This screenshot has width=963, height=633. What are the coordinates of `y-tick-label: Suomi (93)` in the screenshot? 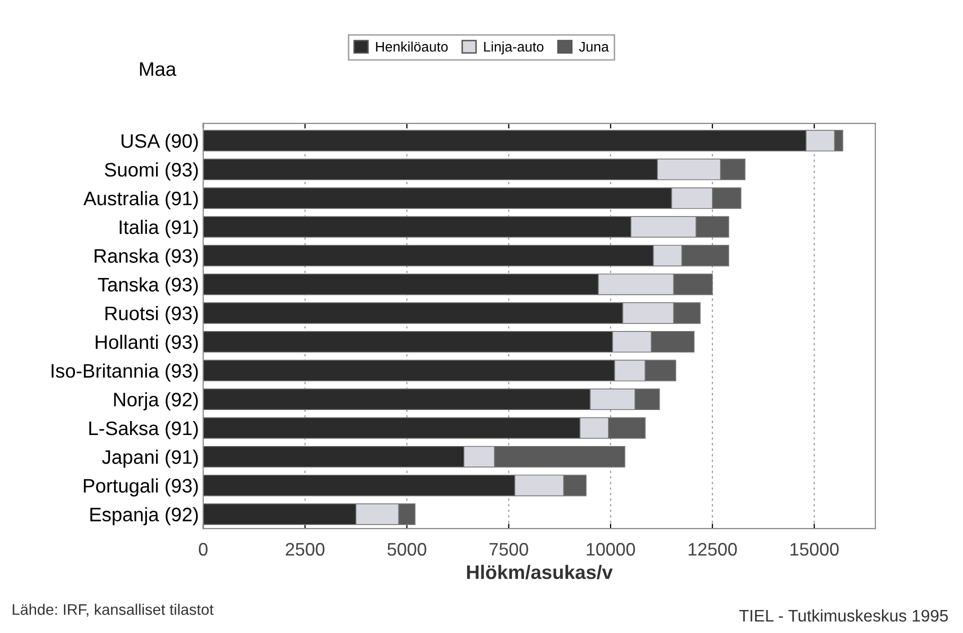 It's located at (151, 171).